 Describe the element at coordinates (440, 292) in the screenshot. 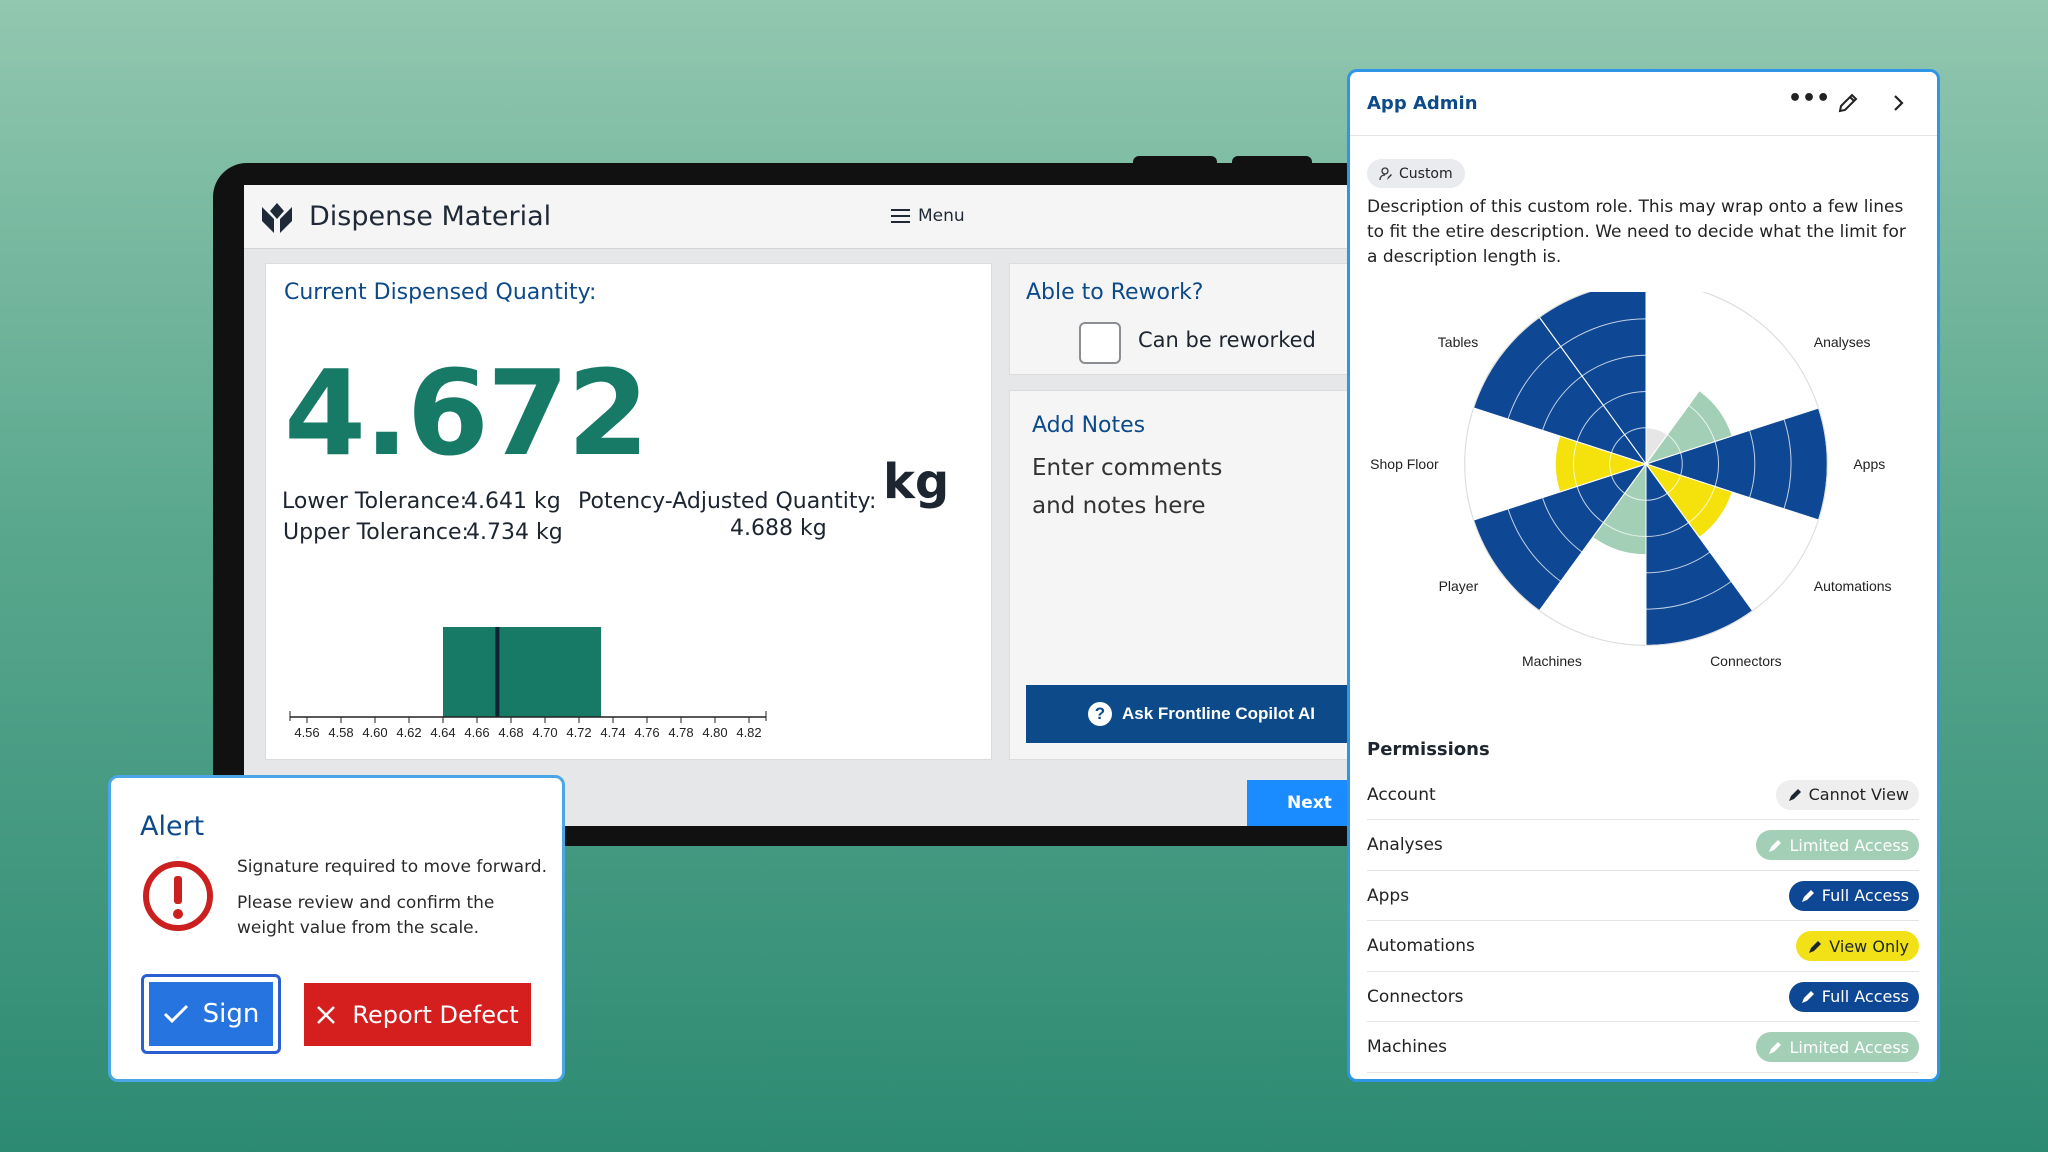

I see `quantity-label: Current Dispensed Quantity:` at that location.